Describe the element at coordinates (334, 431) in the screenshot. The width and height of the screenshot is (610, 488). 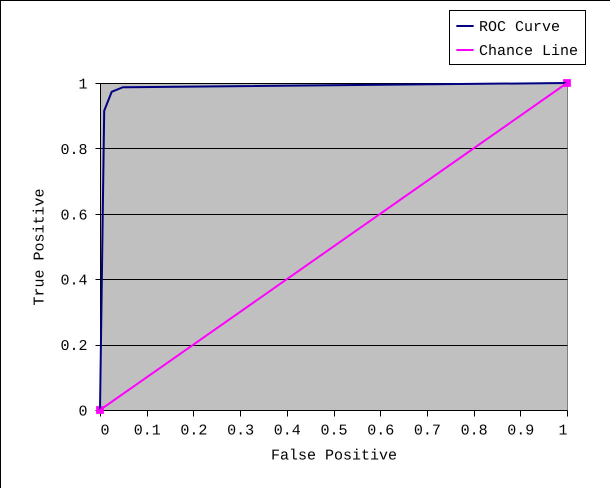
I see `x-tick-label: 0.5` at that location.